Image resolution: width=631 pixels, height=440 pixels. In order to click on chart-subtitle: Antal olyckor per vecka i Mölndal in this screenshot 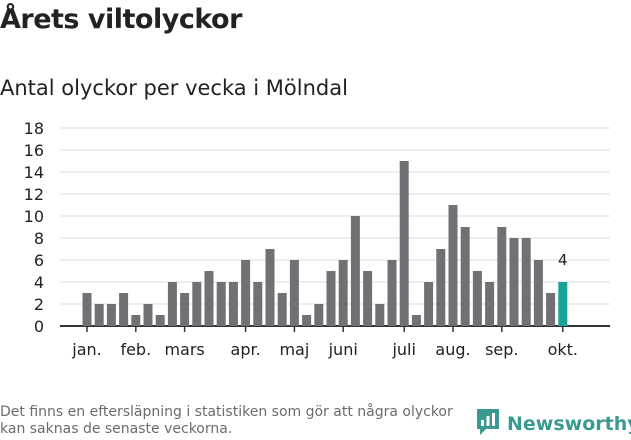, I will do `click(174, 88)`.